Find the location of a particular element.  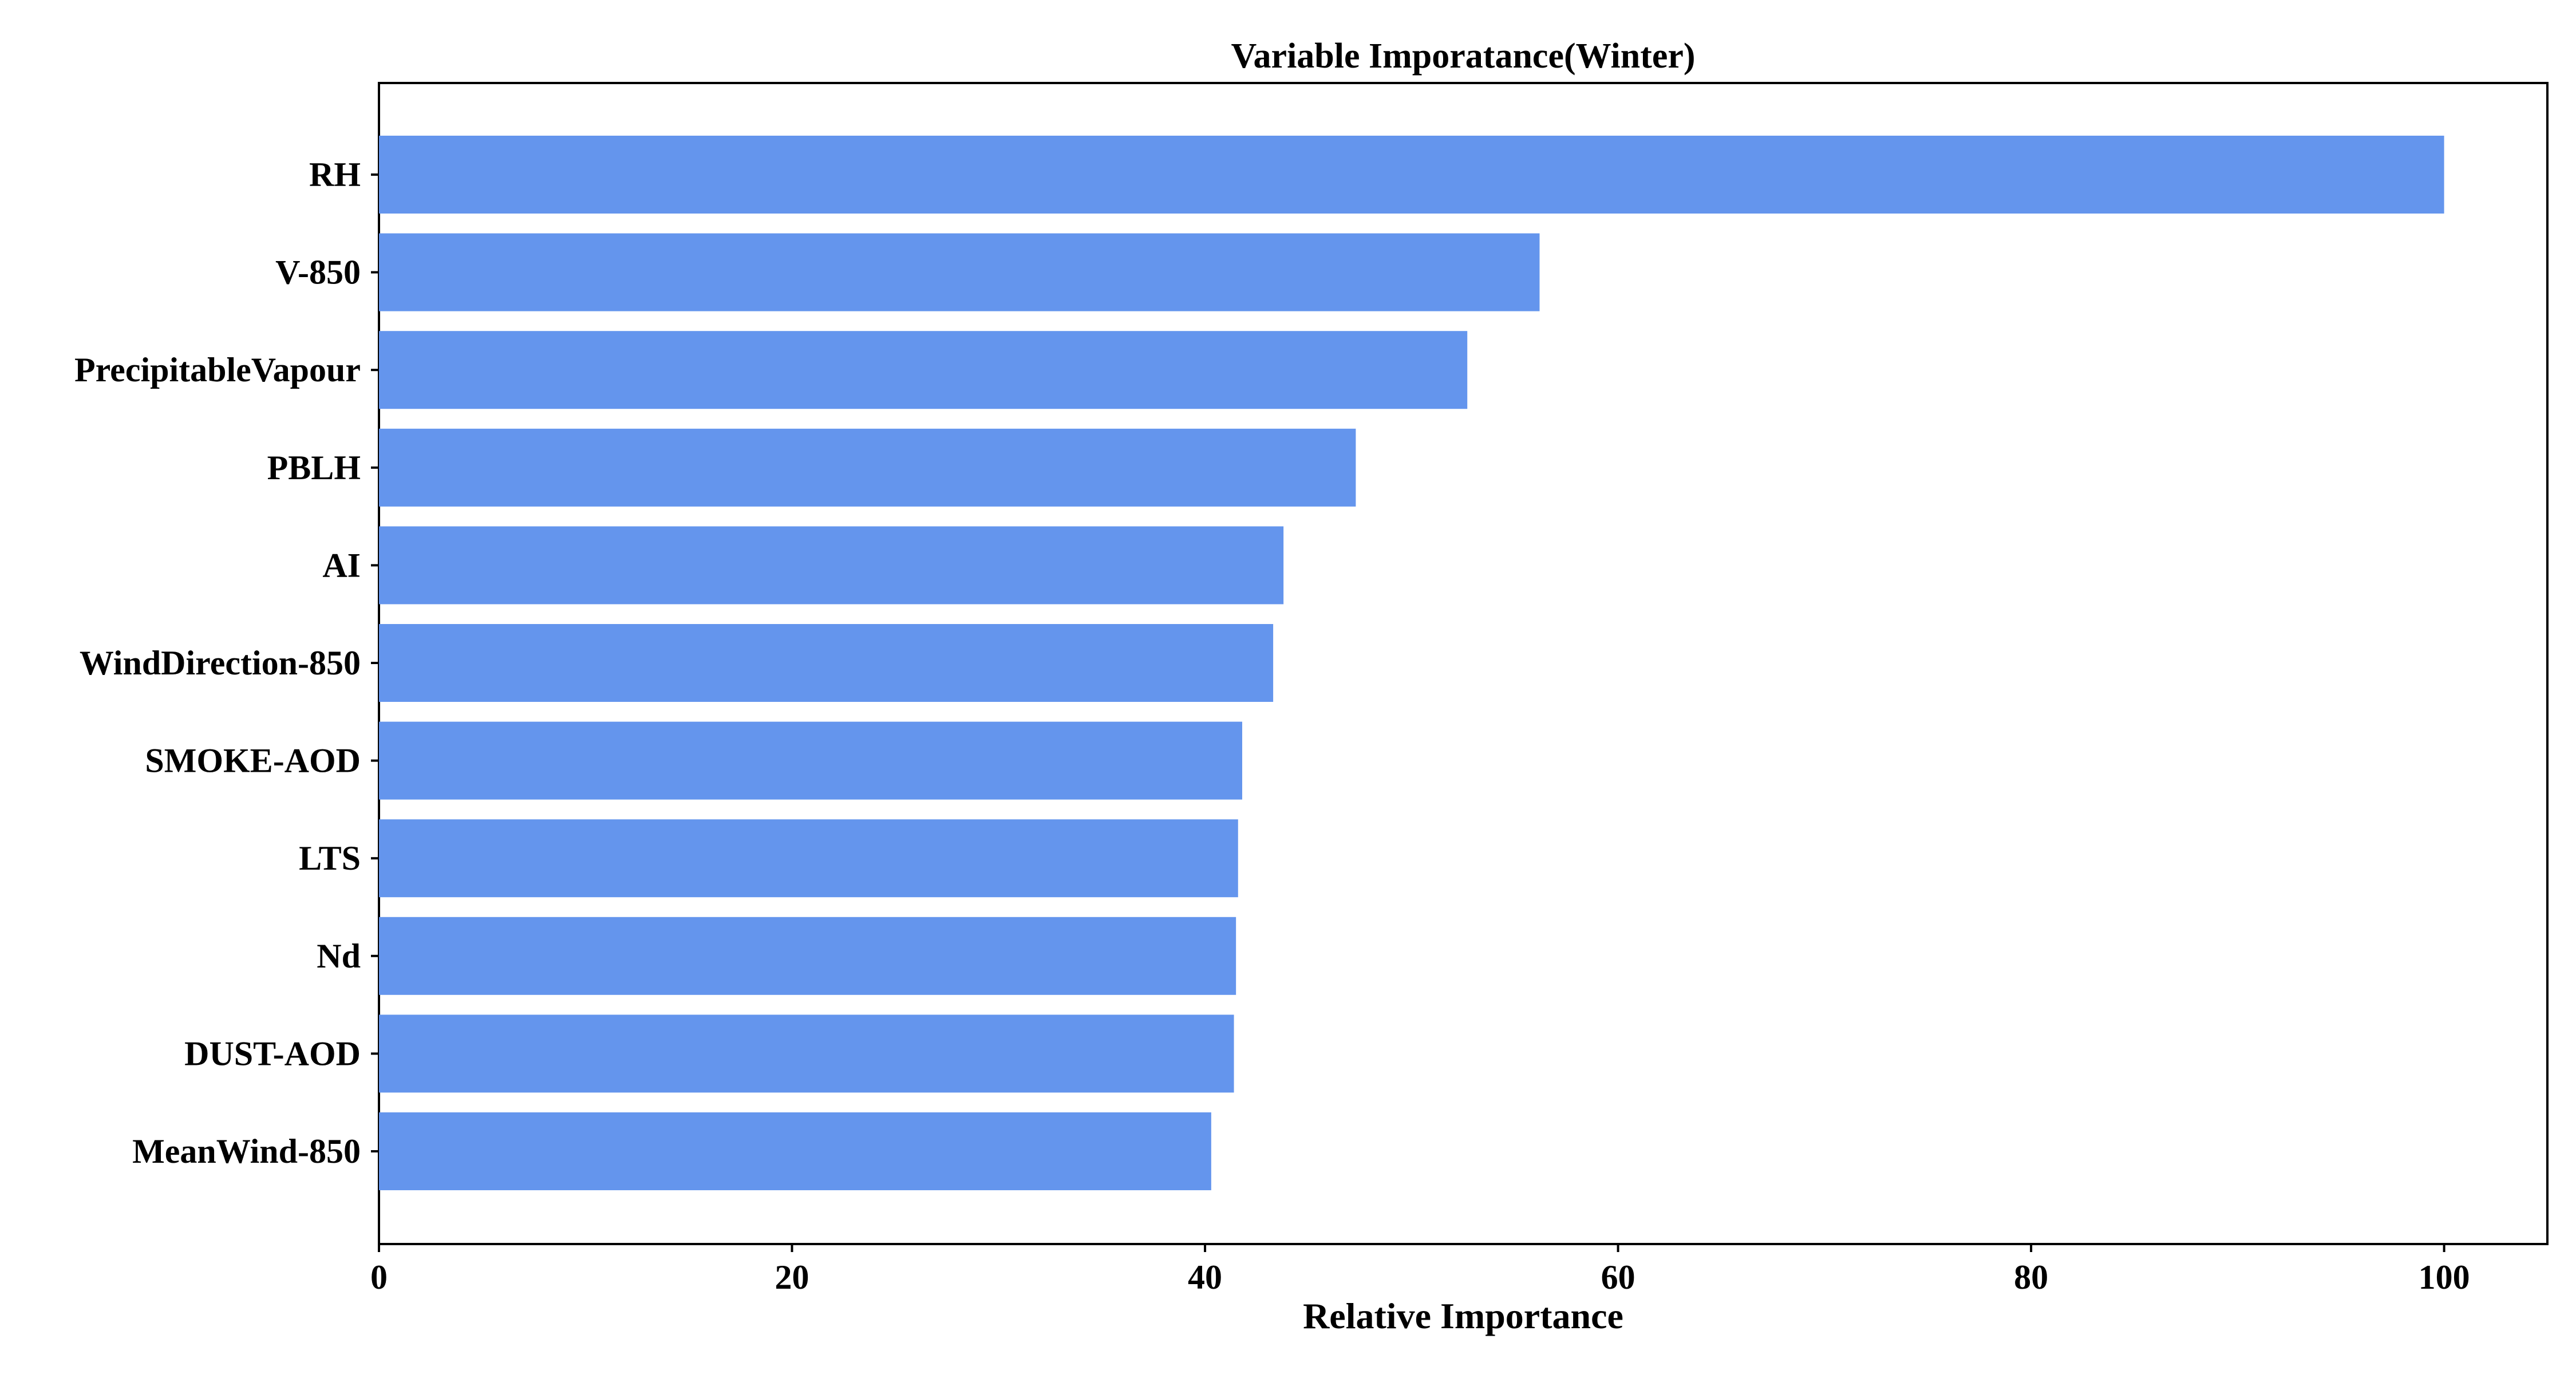

x-tick-label: 0 is located at coordinates (379, 1277).